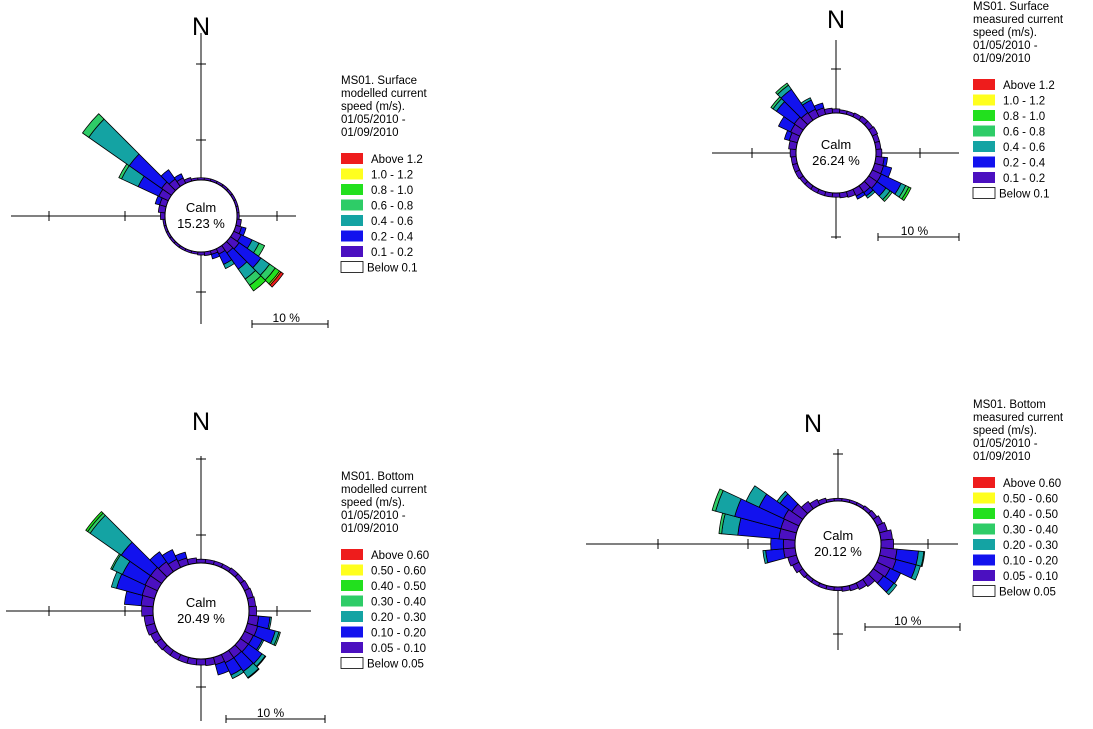 This screenshot has width=1093, height=729. What do you see at coordinates (1024, 102) in the screenshot?
I see `legend-item-label: 1.0 - 1.2` at bounding box center [1024, 102].